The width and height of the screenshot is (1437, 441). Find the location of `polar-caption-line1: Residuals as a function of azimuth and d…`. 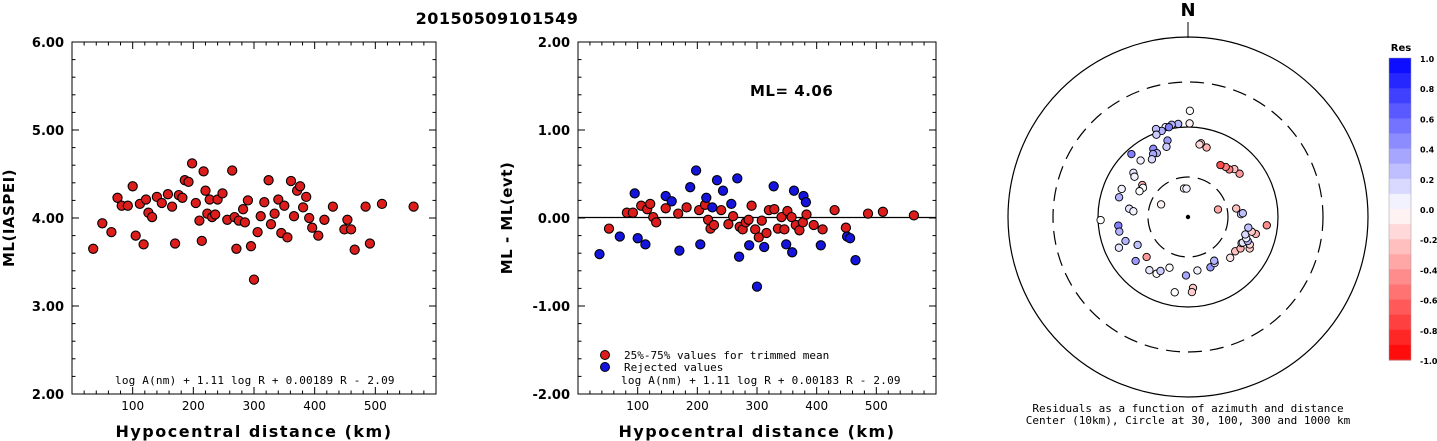

polar-caption-line1: Residuals as a function of azimuth and d… is located at coordinates (1187, 408).